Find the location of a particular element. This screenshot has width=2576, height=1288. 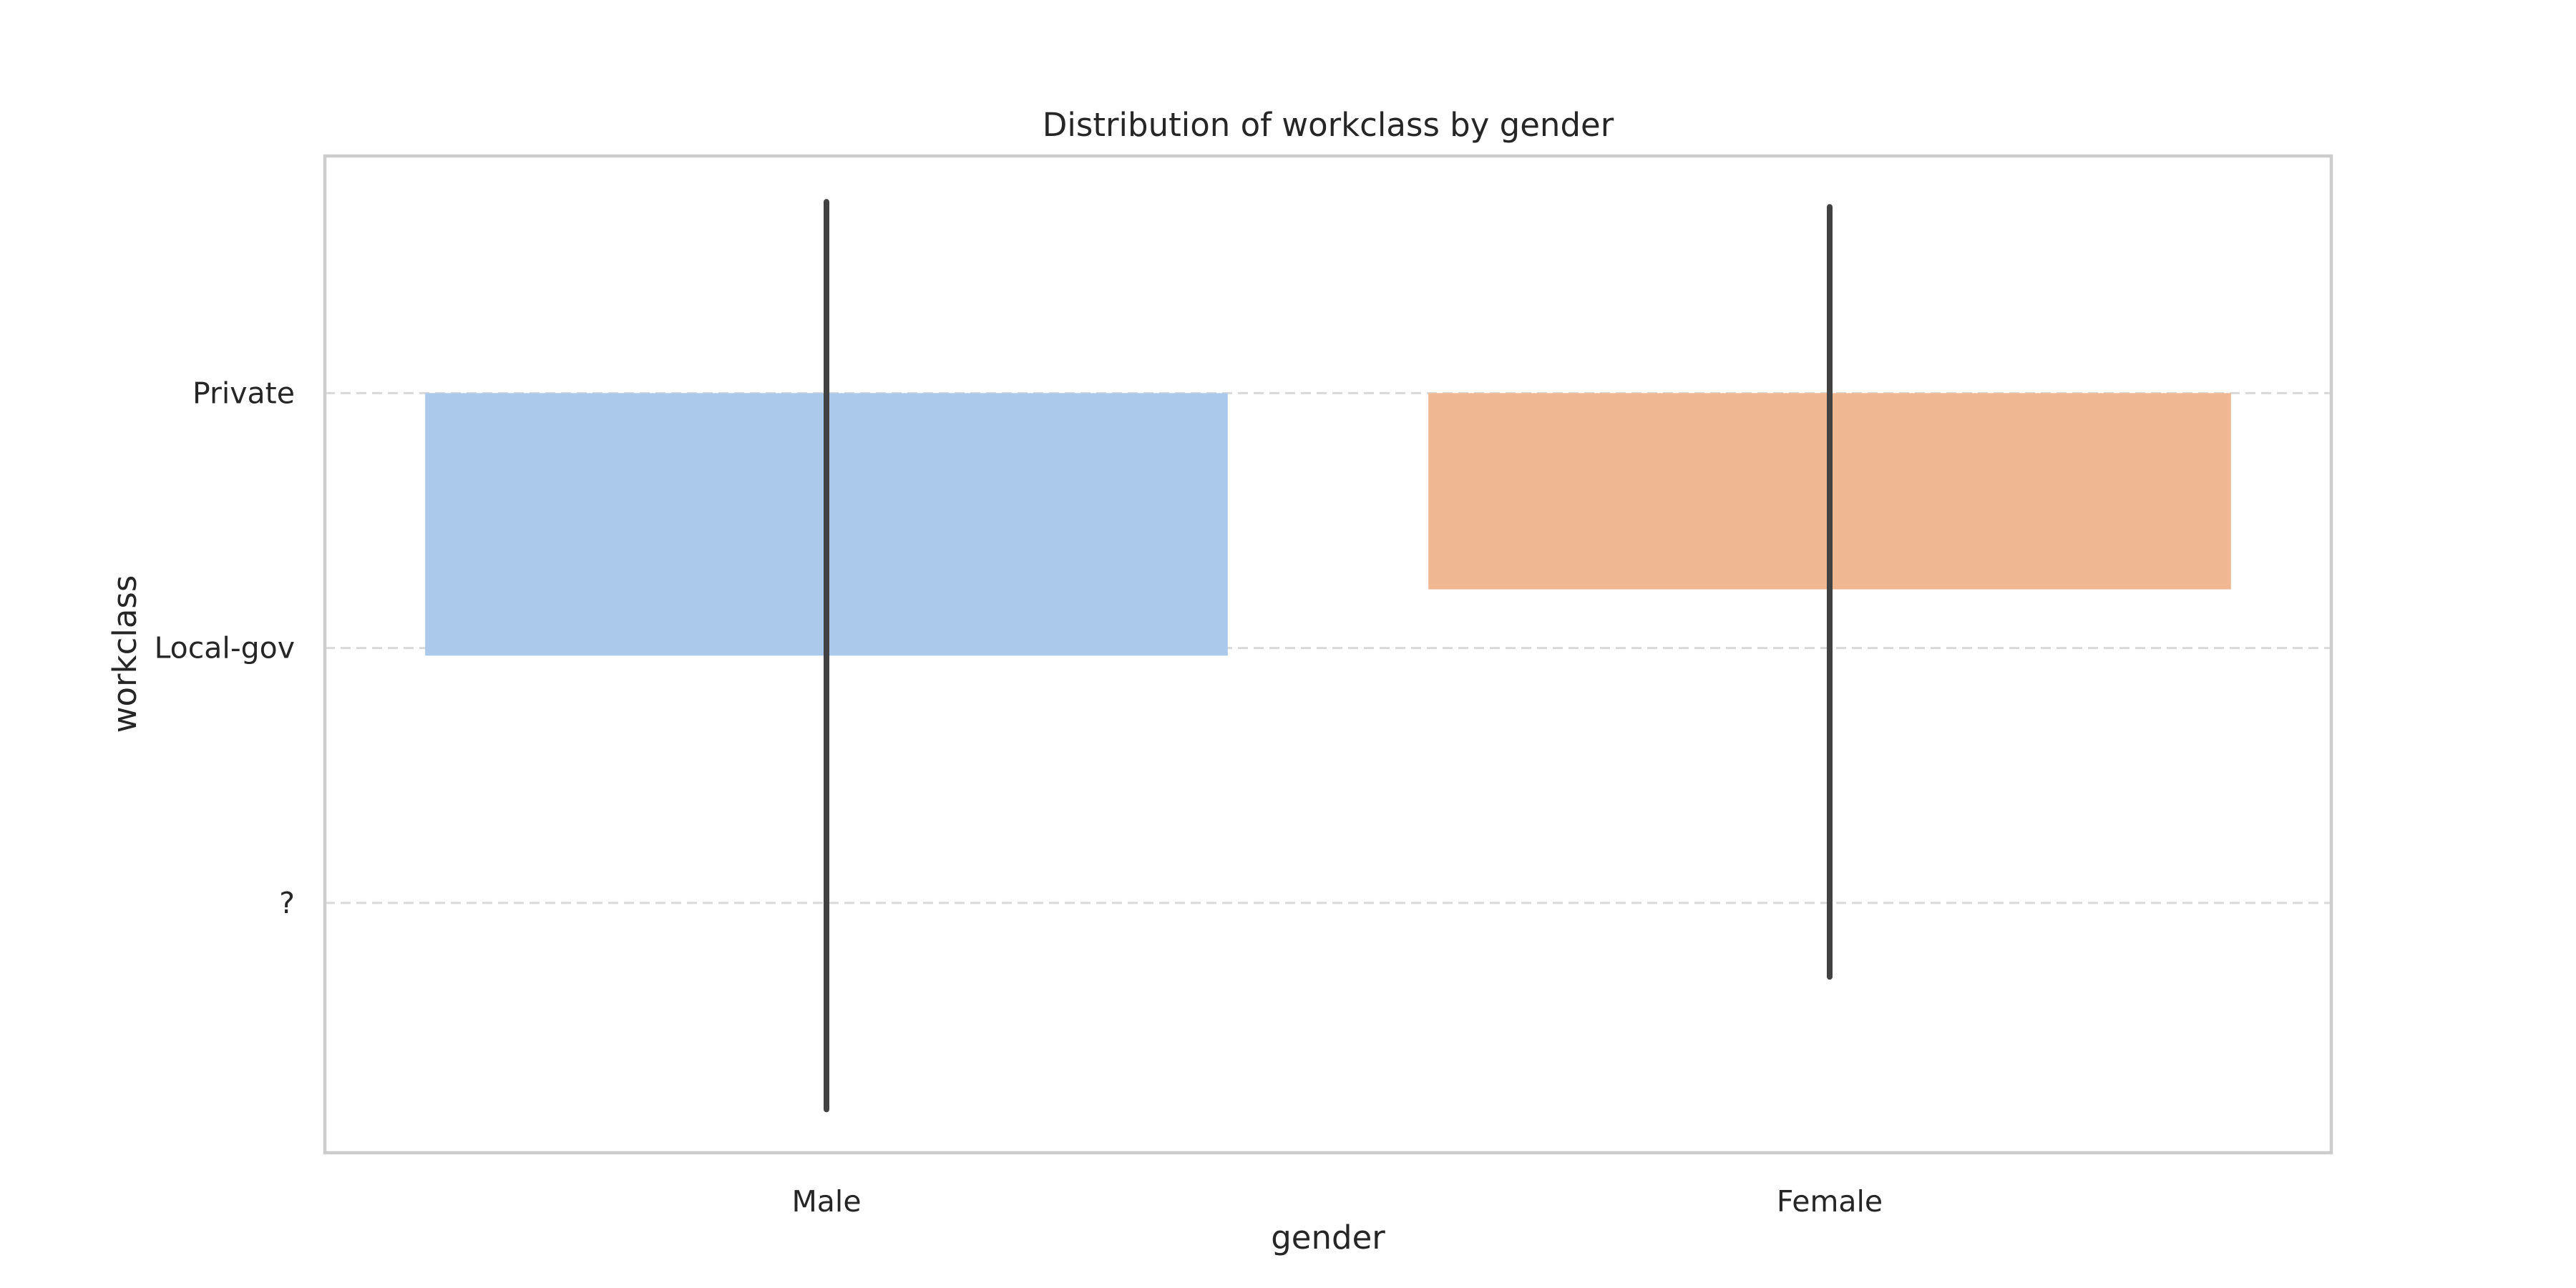

x-tick-labels: Male Female is located at coordinates (1337, 1201).